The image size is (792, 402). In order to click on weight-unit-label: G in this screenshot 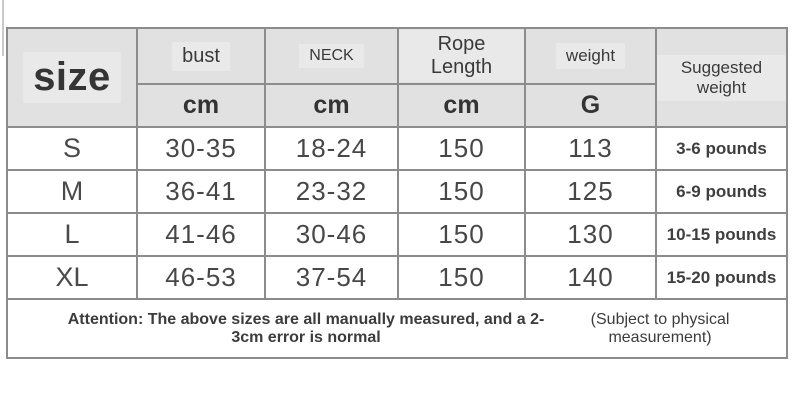, I will do `click(590, 105)`.